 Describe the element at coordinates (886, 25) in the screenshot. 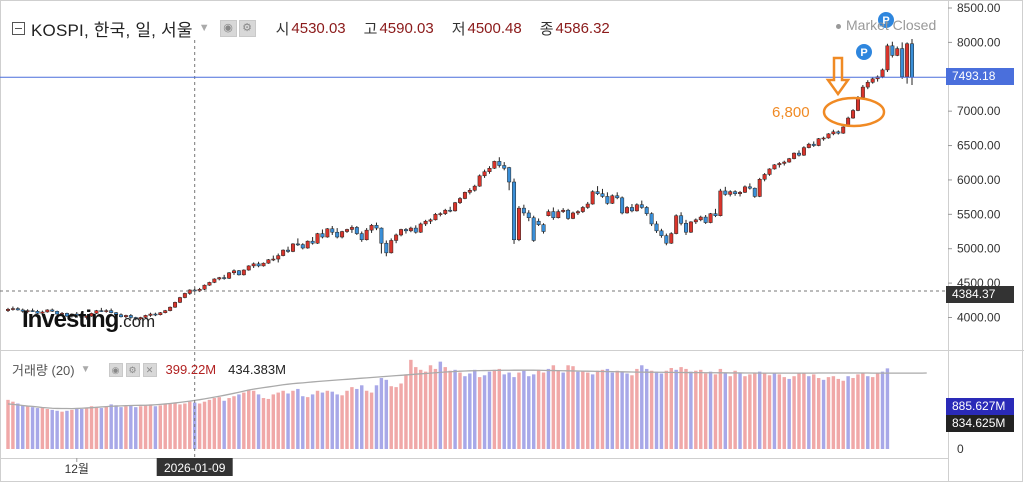

I see `market-status: Market Closed` at that location.